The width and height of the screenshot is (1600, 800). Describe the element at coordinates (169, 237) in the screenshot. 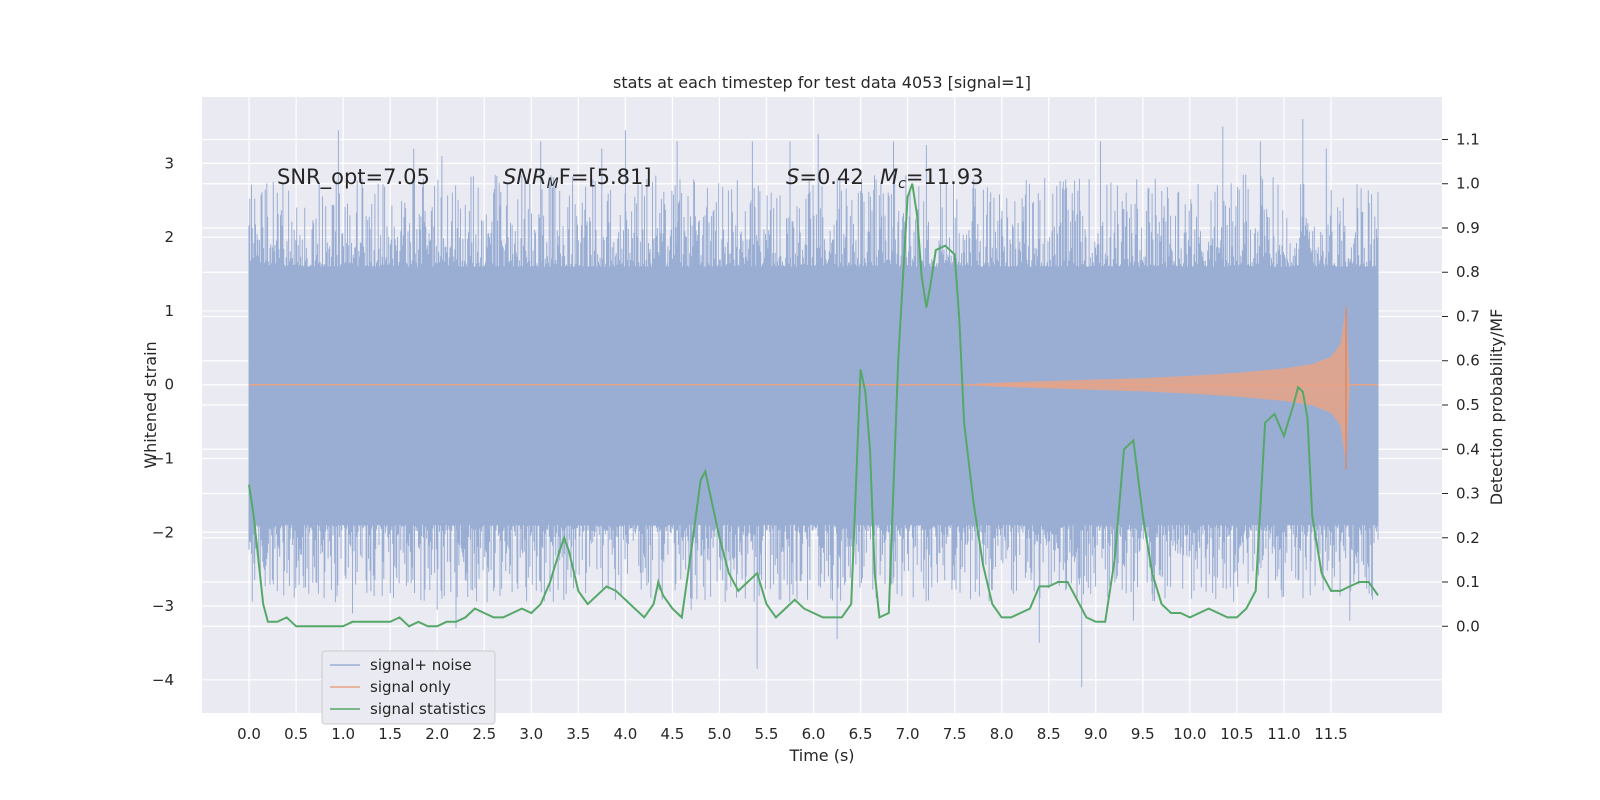

I see `y-tick-label: 2` at that location.